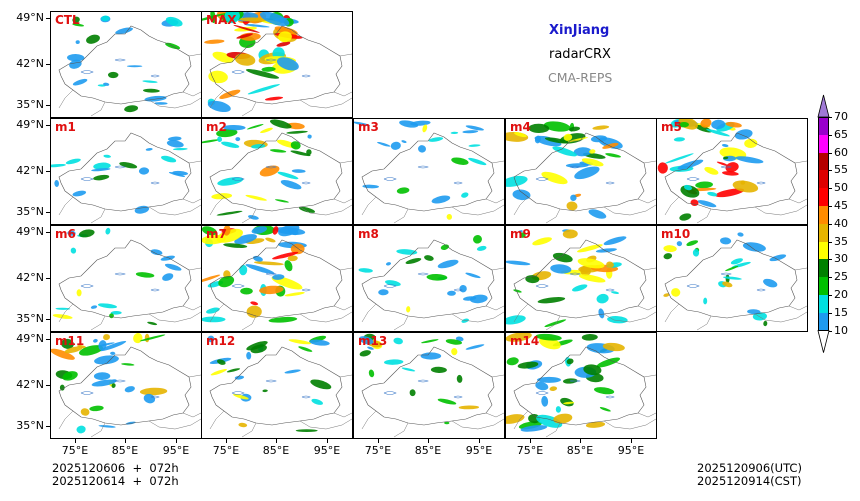 This screenshot has width=860, height=501. What do you see at coordinates (671, 127) in the screenshot?
I see `panel-label: m5` at bounding box center [671, 127].